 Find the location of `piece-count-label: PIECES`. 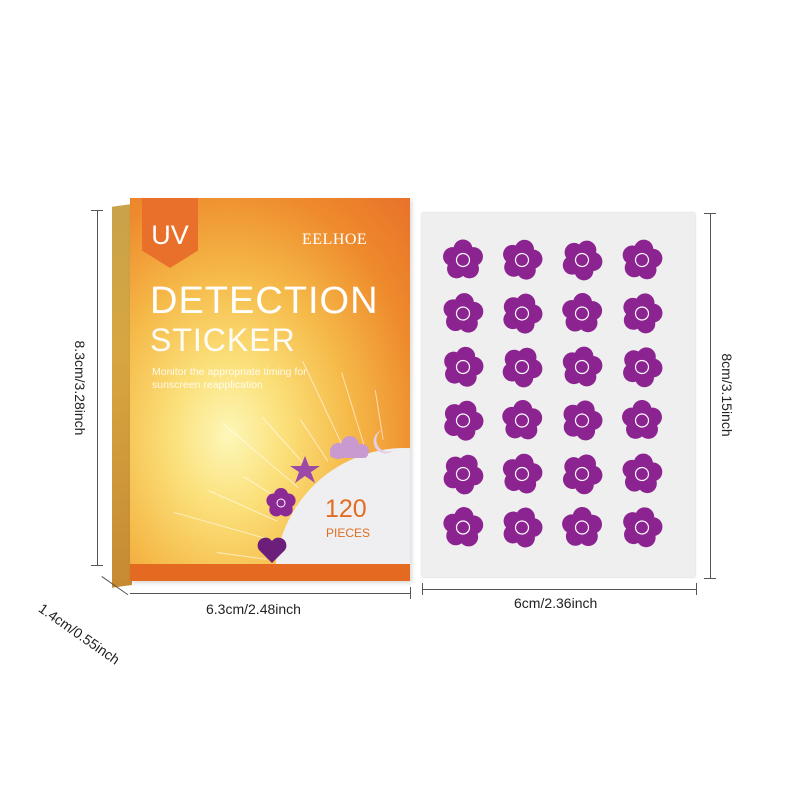

piece-count-label: PIECES is located at coordinates (348, 533).